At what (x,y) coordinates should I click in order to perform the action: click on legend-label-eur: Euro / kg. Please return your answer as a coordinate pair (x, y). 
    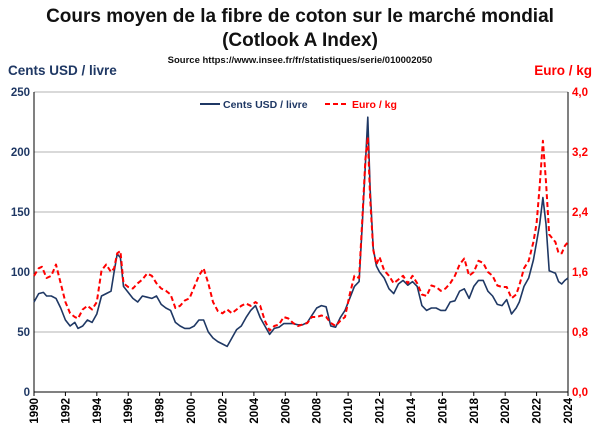
    Looking at the image, I should click on (374, 105).